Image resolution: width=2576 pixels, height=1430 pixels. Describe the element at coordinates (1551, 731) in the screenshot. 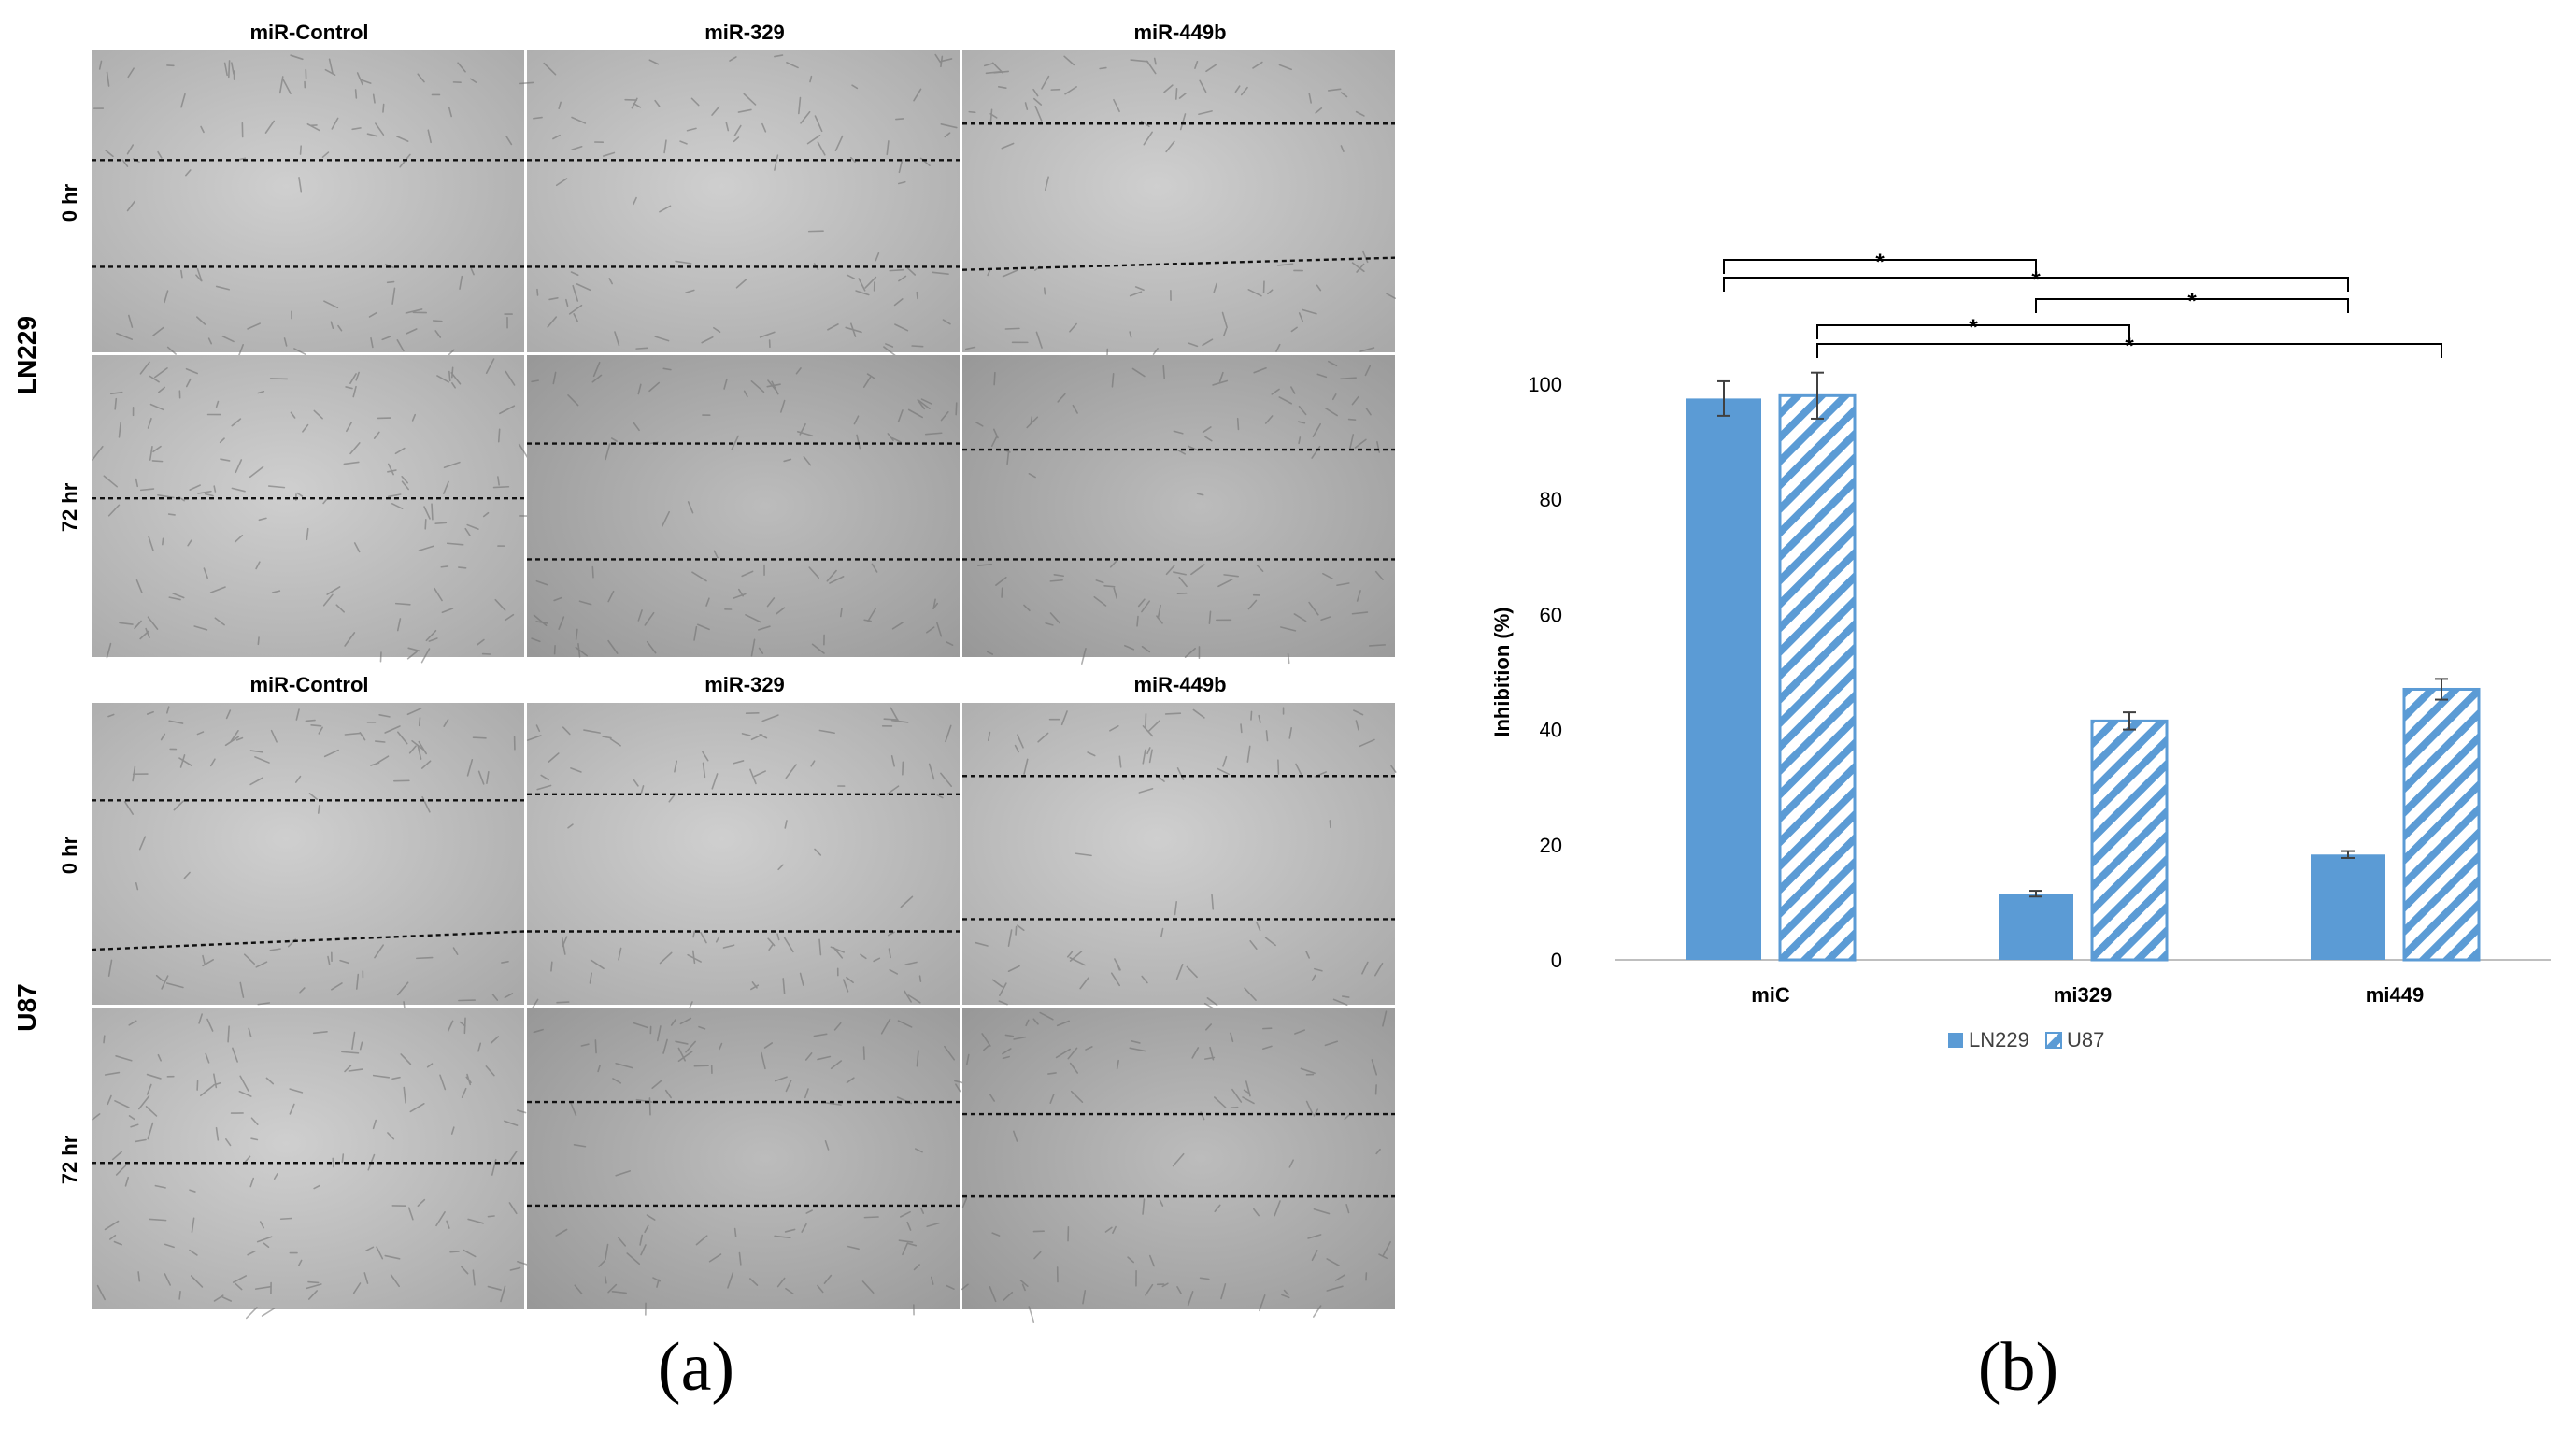

I see `y-tick-label: 40` at that location.